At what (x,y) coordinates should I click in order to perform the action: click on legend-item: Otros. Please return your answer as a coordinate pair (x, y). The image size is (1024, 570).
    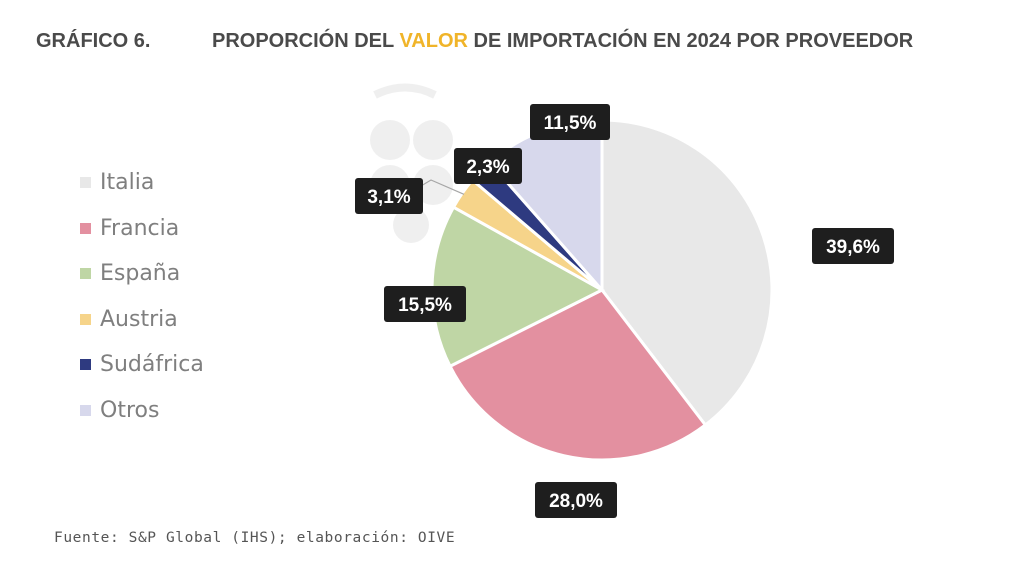
    Looking at the image, I should click on (142, 411).